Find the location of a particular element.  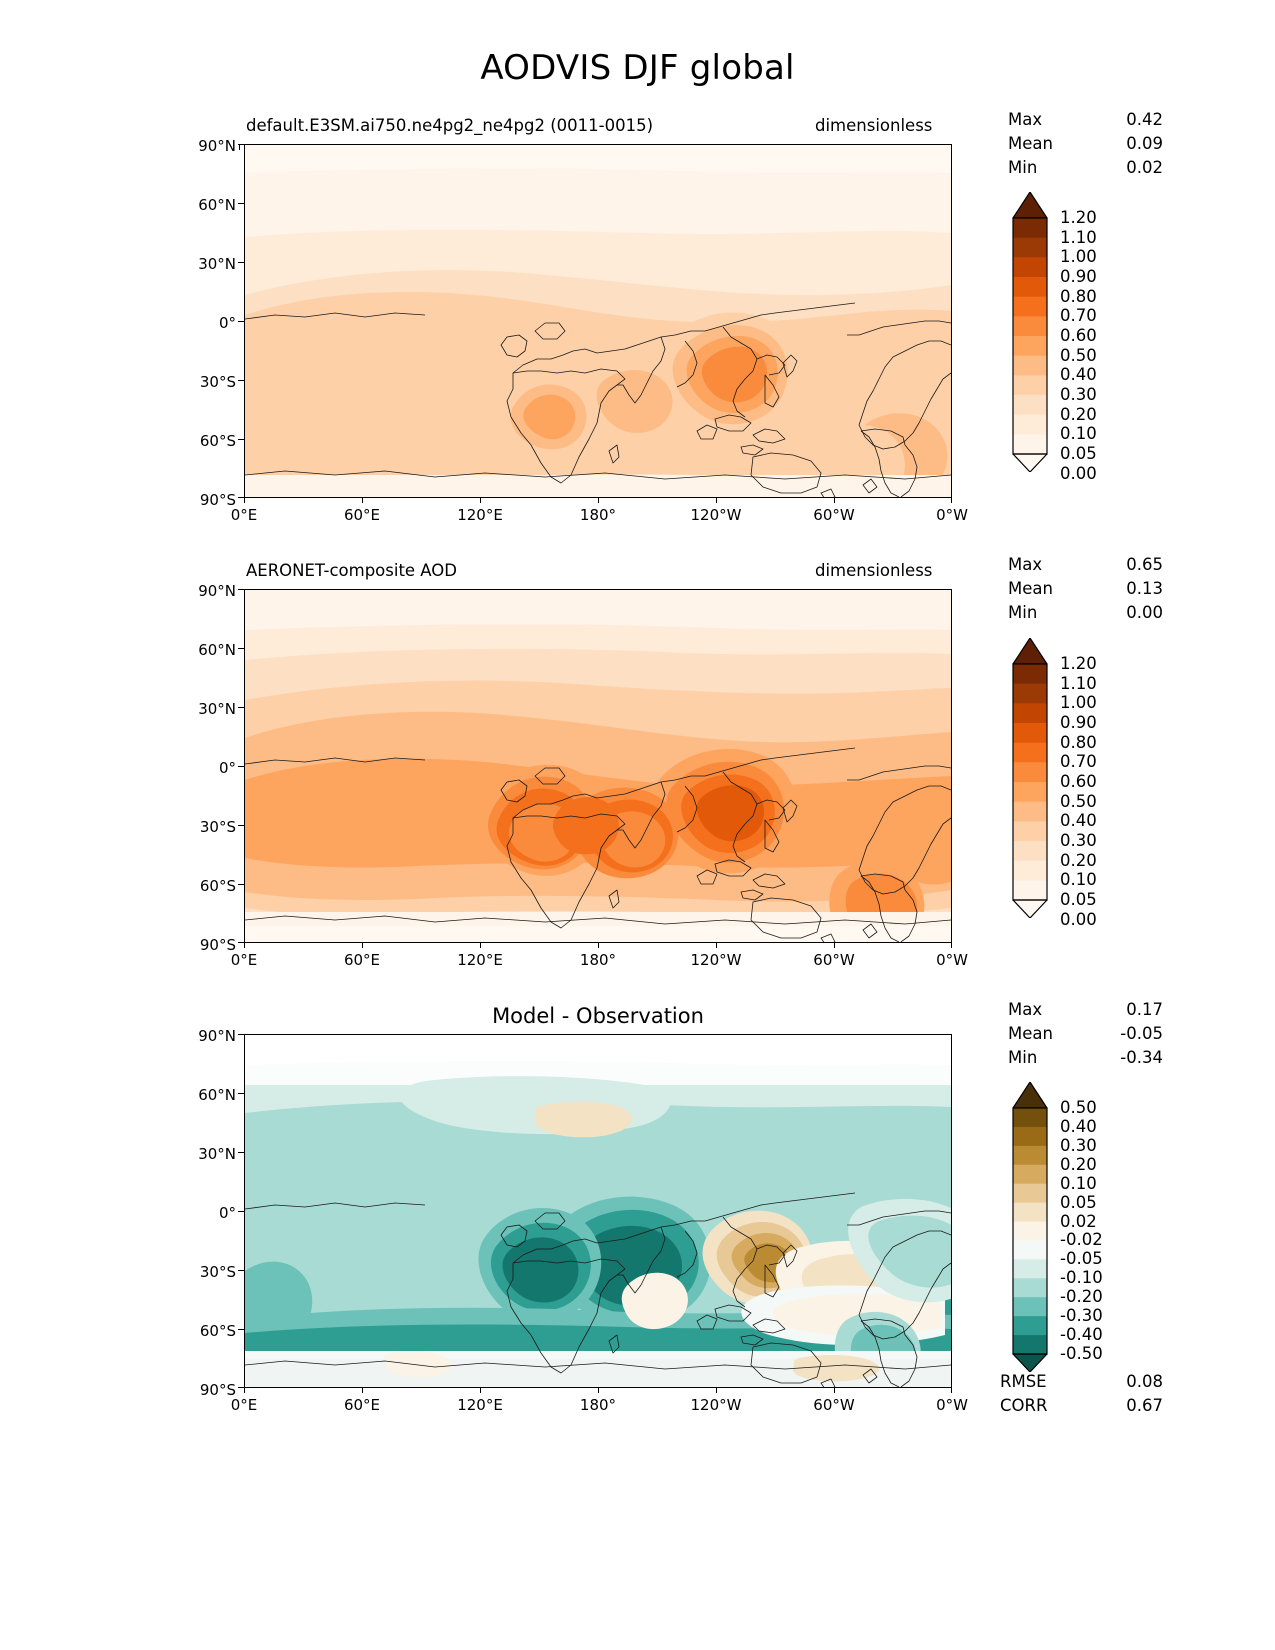

panel-observation-map is located at coordinates (598, 766).